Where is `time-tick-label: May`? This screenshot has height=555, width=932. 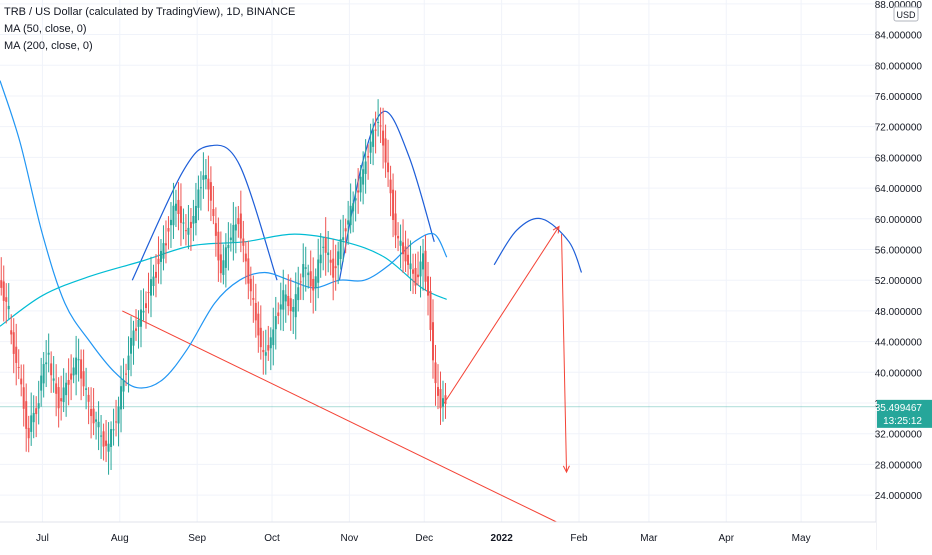
time-tick-label: May is located at coordinates (801, 538).